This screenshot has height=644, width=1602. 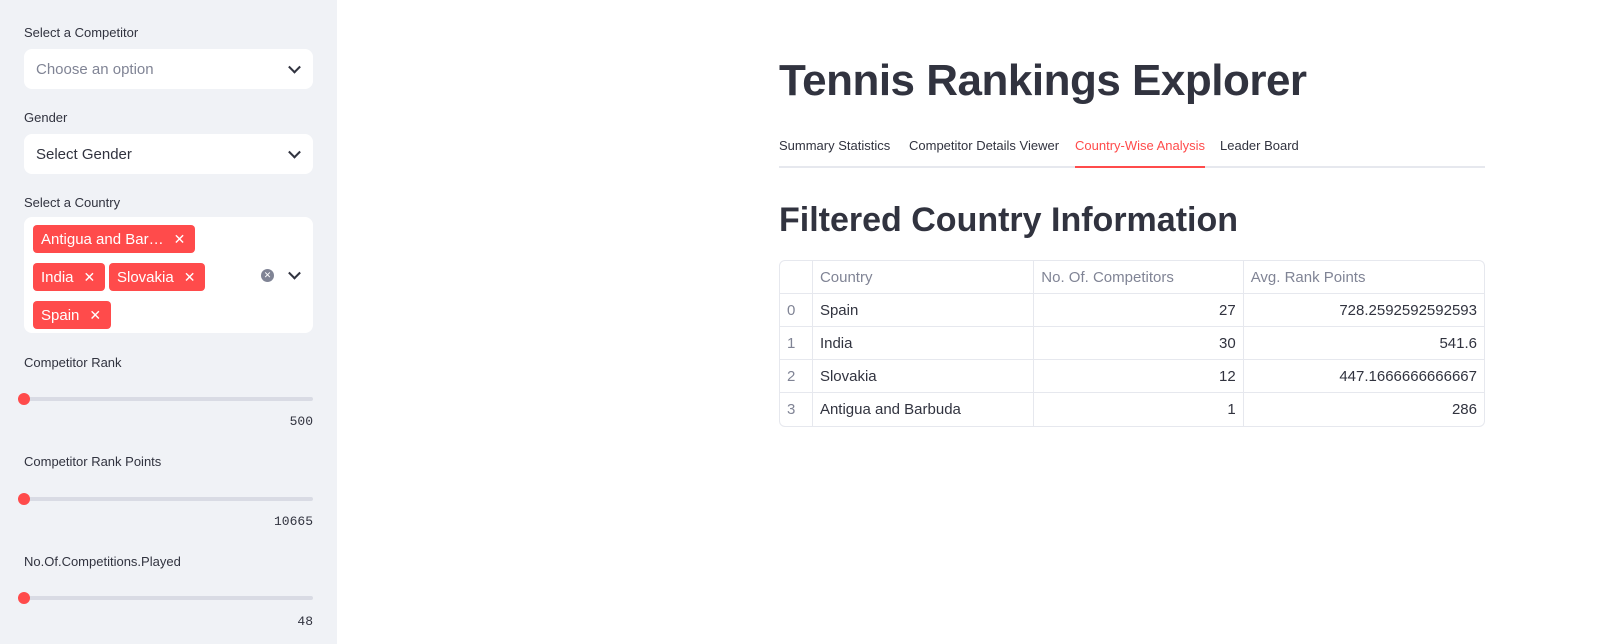 I want to click on page-title: Tennis Rankings Explorer, so click(x=1043, y=80).